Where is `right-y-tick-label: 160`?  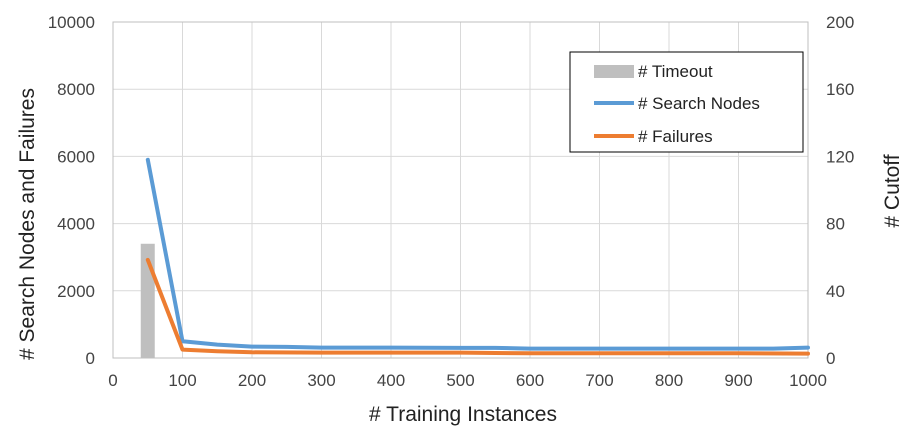
right-y-tick-label: 160 is located at coordinates (840, 89).